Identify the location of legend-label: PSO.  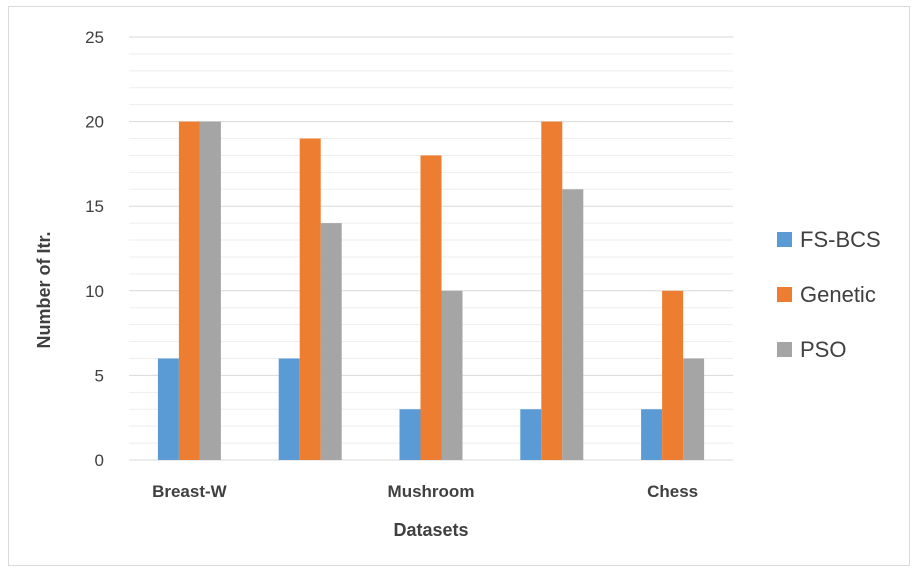
(823, 349).